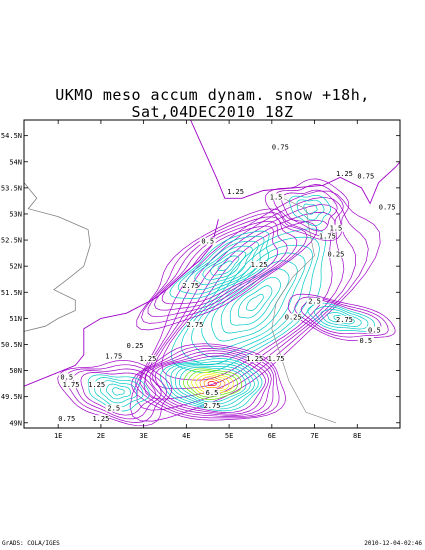  What do you see at coordinates (15, 162) in the screenshot?
I see `lat-tick-label: 54N` at bounding box center [15, 162].